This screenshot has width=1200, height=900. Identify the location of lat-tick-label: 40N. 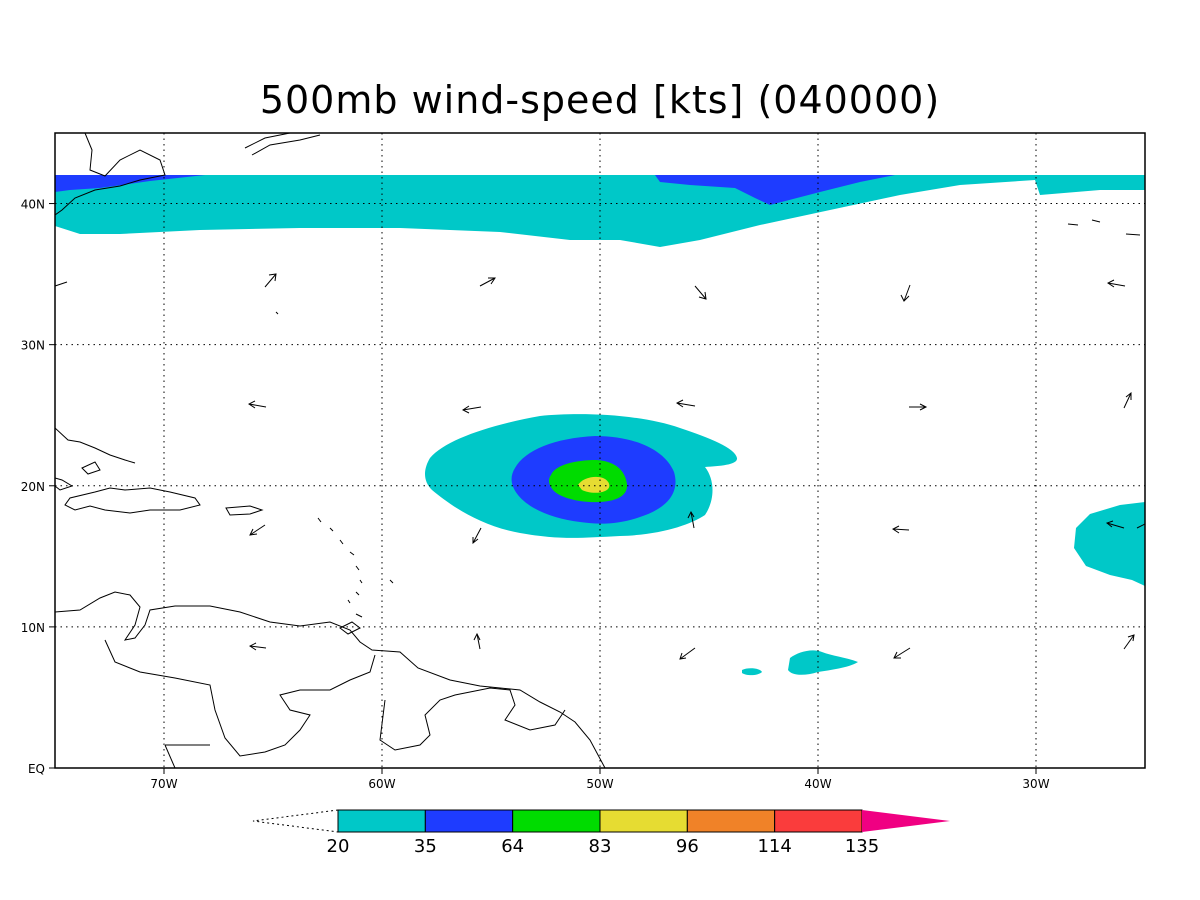
(33, 205).